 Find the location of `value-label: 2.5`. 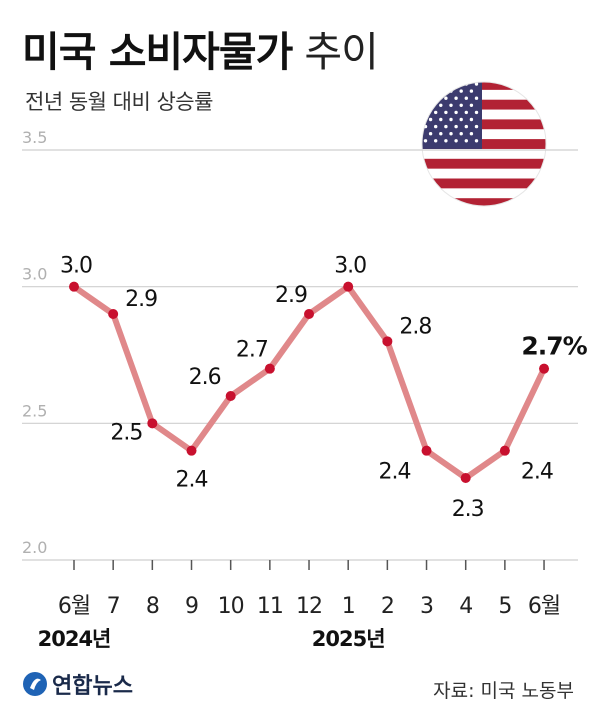

value-label: 2.5 is located at coordinates (126, 432).